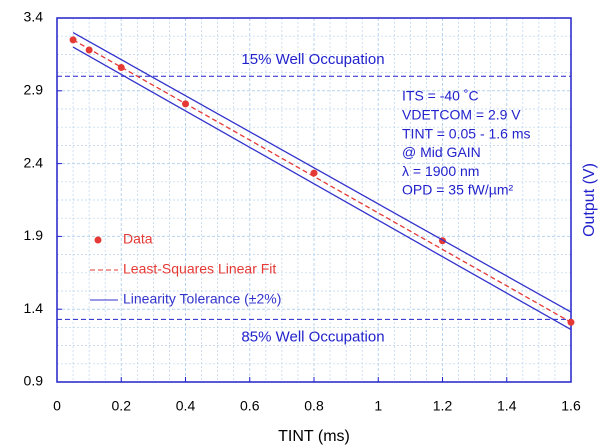  What do you see at coordinates (34, 235) in the screenshot?
I see `y-tick-label: 1.9` at bounding box center [34, 235].